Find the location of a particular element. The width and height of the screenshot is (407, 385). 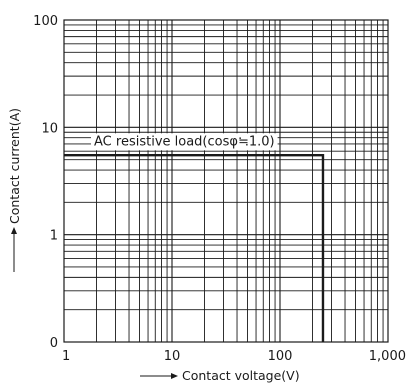

x-axis-arrow-head is located at coordinates (174, 376).